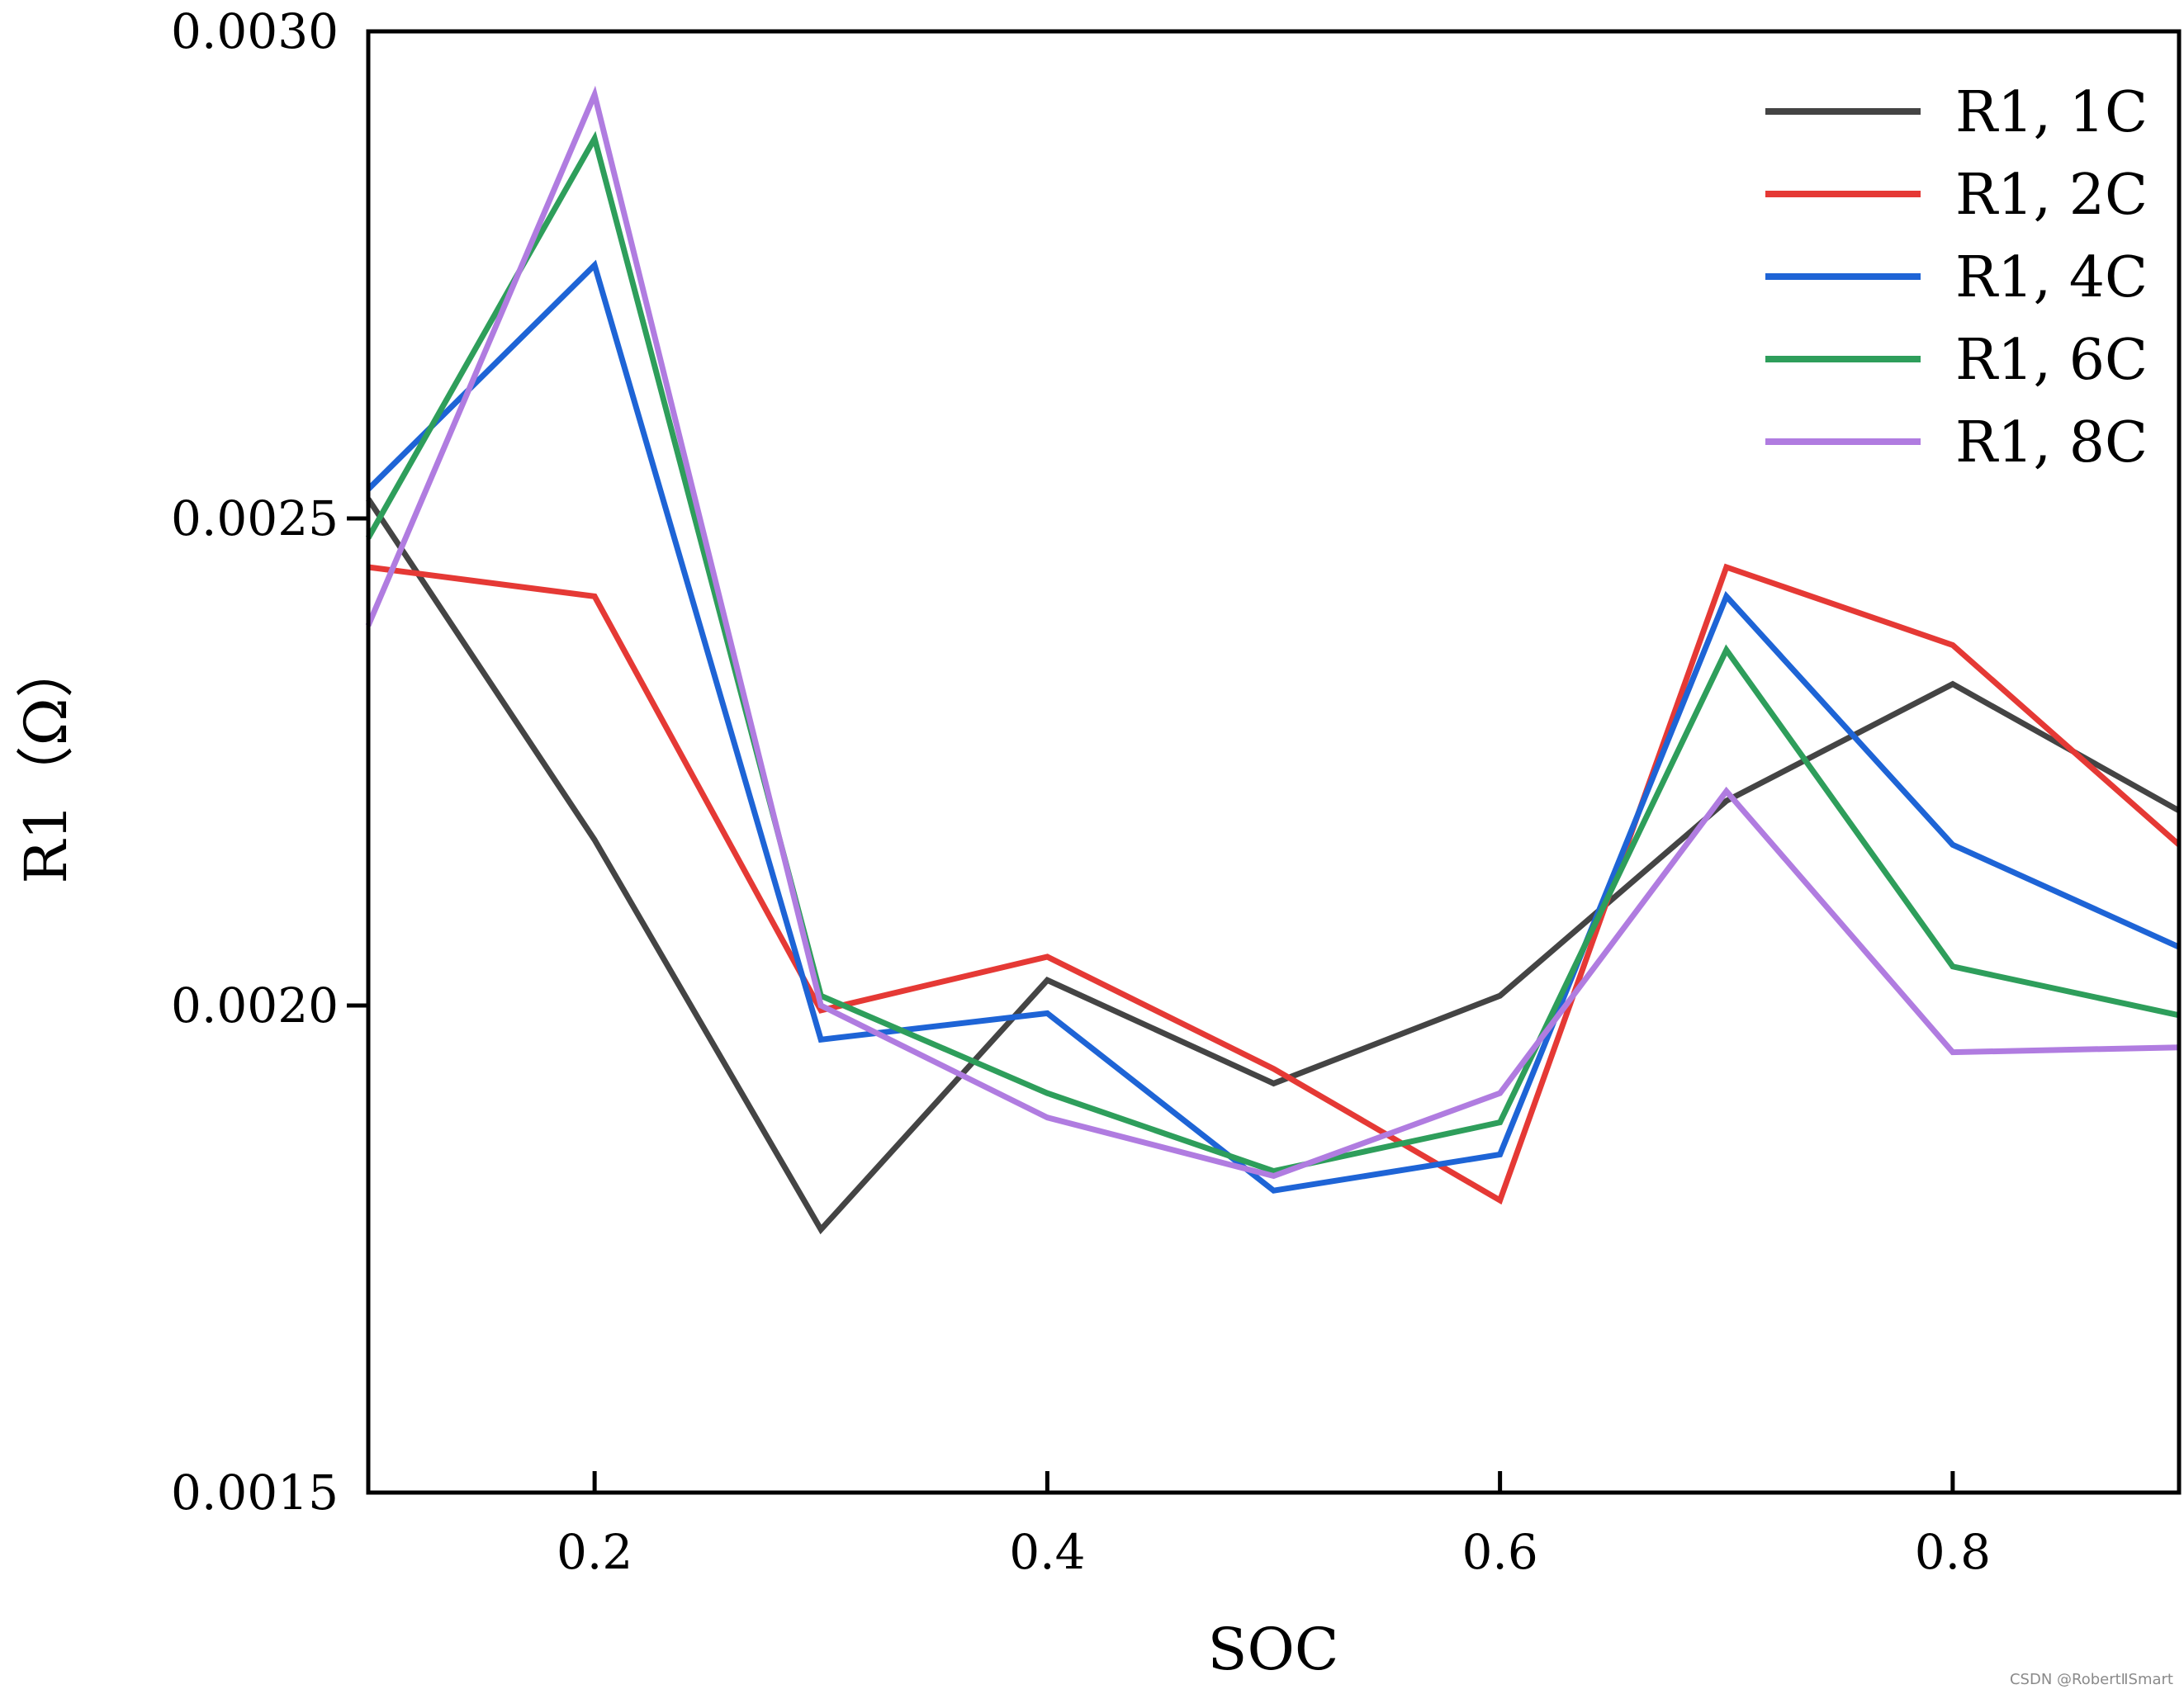  What do you see at coordinates (2051, 195) in the screenshot?
I see `legend-label-2: R1, 2C` at bounding box center [2051, 195].